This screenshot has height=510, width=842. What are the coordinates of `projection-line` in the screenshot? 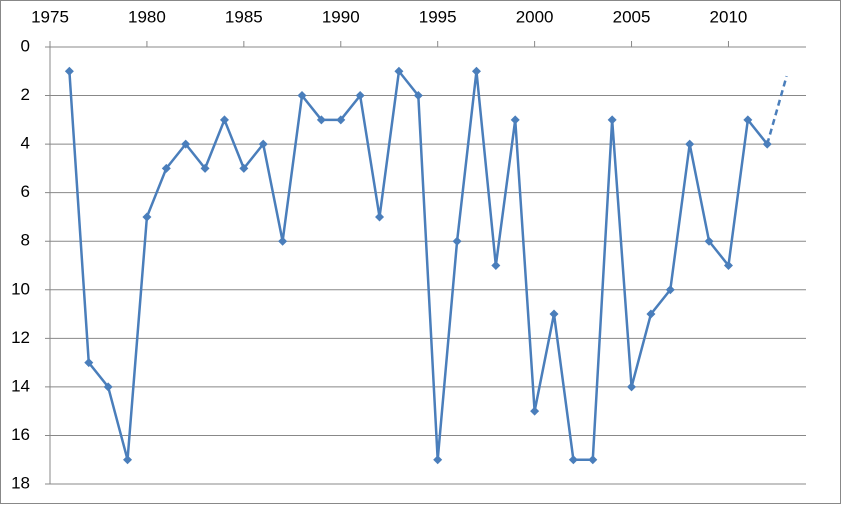 It's located at (777, 110).